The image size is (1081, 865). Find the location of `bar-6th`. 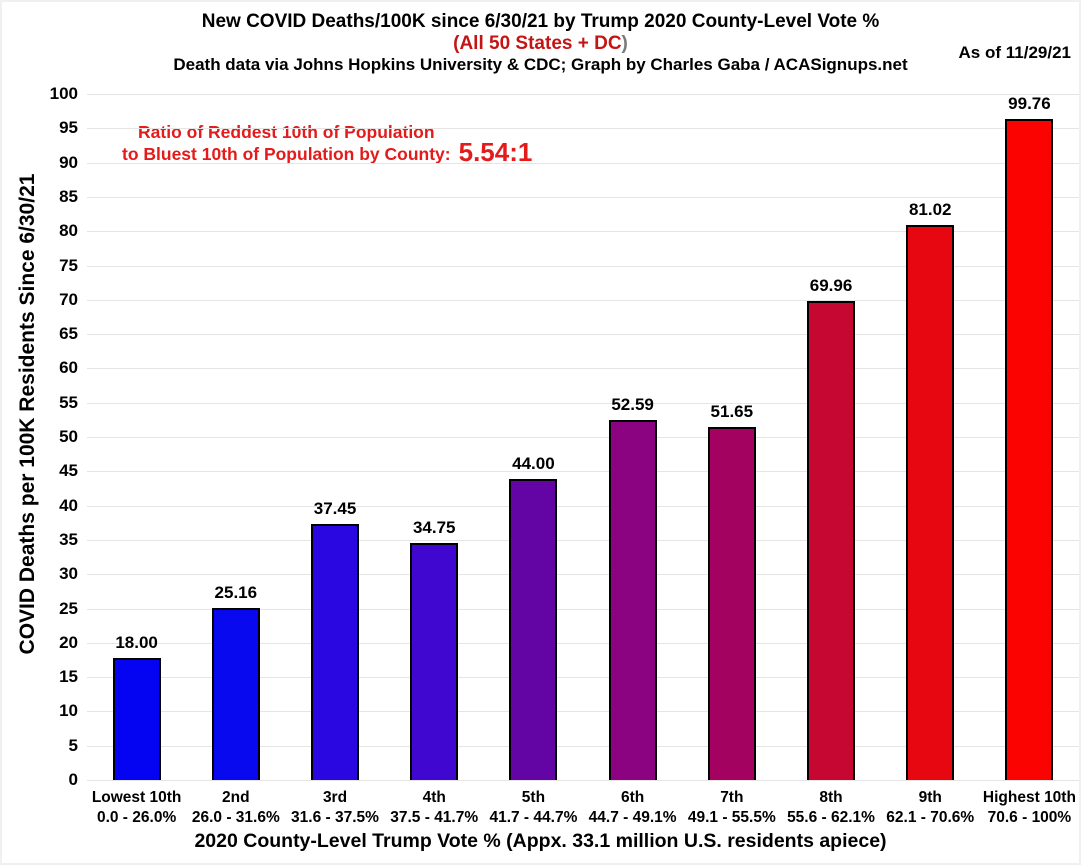

bar-6th is located at coordinates (632, 600).